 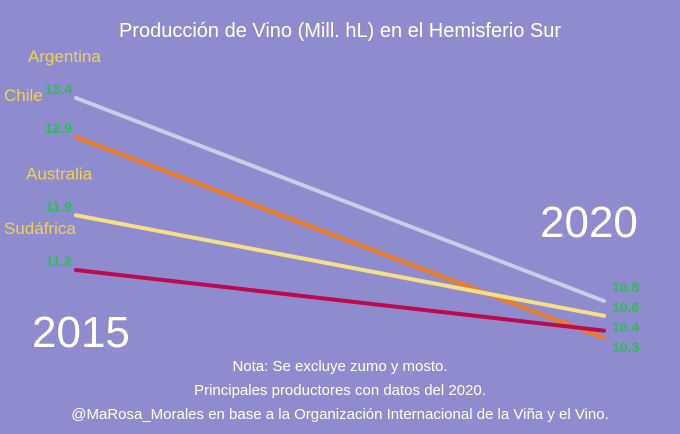 What do you see at coordinates (81, 332) in the screenshot?
I see `x-label-start: 2015` at bounding box center [81, 332].